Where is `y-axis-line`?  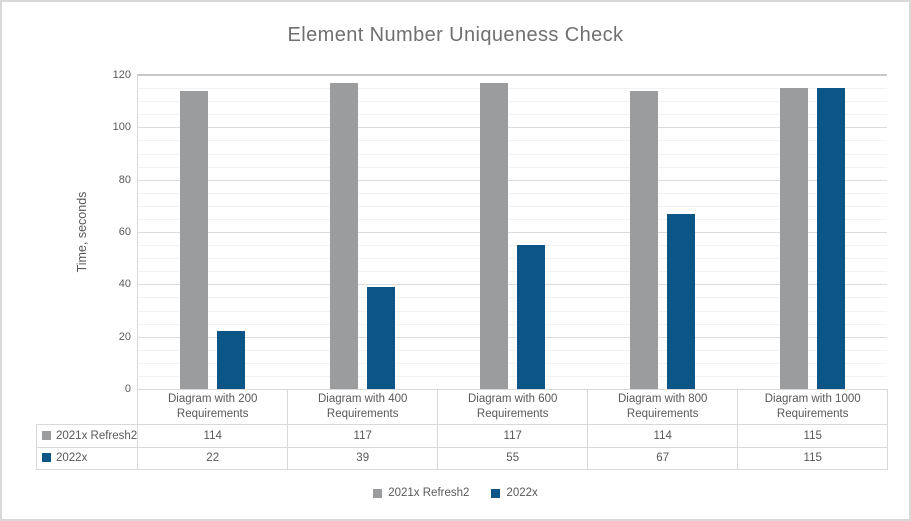 y-axis-line is located at coordinates (137, 232).